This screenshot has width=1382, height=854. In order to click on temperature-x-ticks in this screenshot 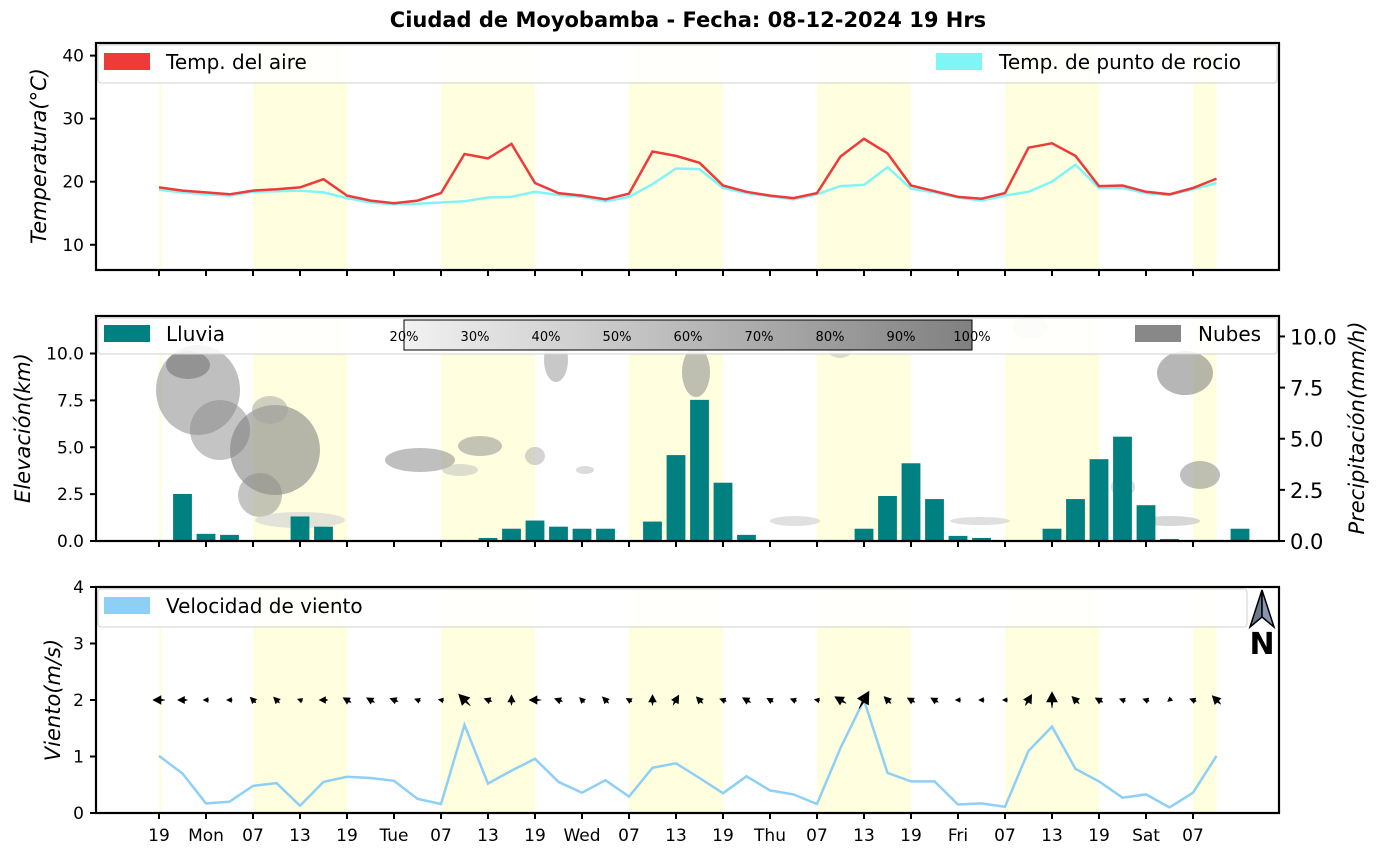, I will do `click(676, 273)`.